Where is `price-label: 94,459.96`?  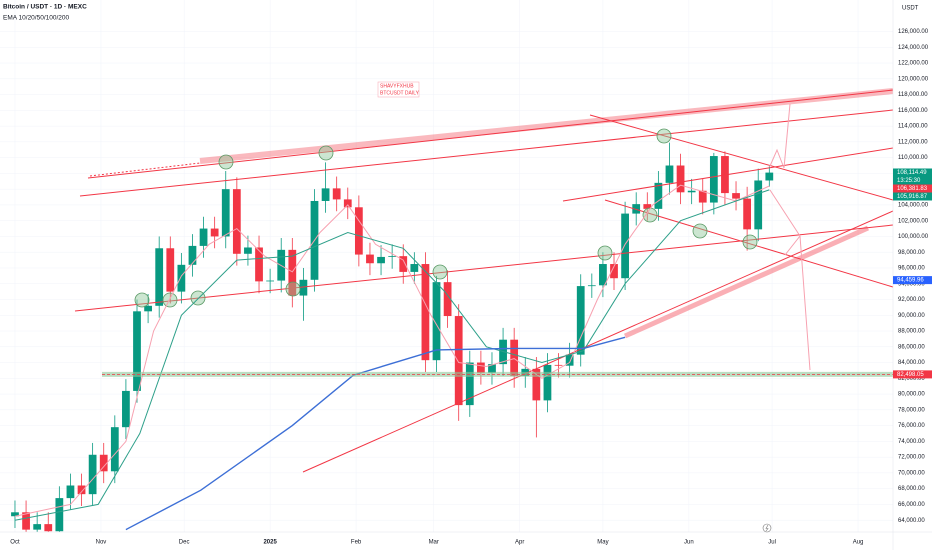
price-label: 94,459.96 is located at coordinates (910, 281).